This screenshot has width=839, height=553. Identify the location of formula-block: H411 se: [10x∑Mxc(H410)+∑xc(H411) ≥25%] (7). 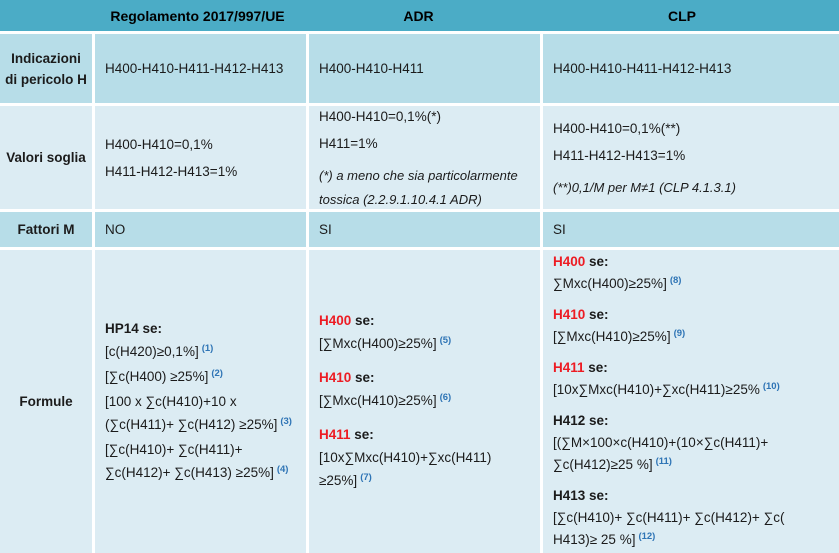
(424, 458).